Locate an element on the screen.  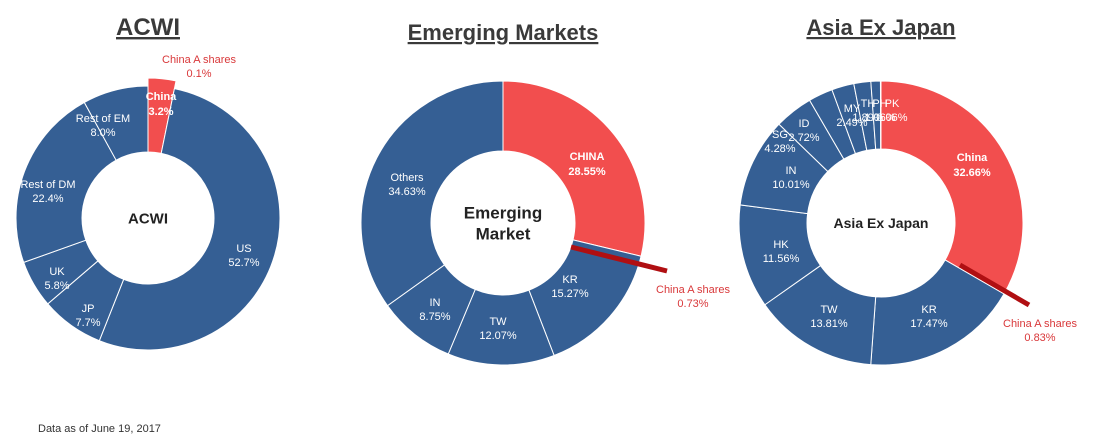
slice-label: UK is located at coordinates (57, 272).